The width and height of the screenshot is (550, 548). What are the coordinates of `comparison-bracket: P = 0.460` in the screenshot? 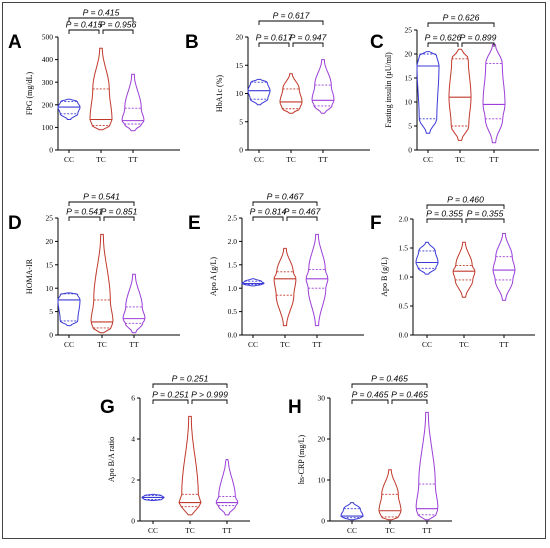 It's located at (465, 202).